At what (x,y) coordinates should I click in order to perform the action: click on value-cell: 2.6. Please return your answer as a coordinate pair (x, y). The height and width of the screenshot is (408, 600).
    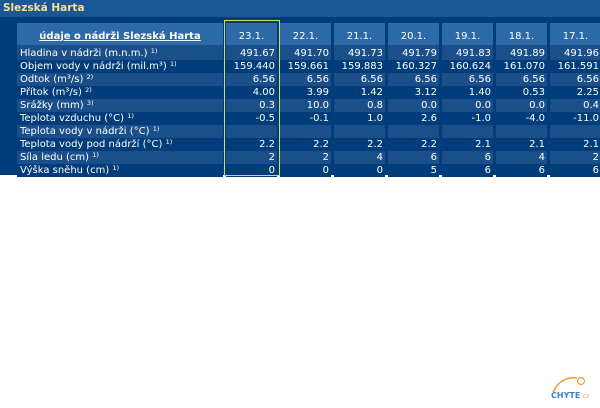
    Looking at the image, I should click on (413, 118).